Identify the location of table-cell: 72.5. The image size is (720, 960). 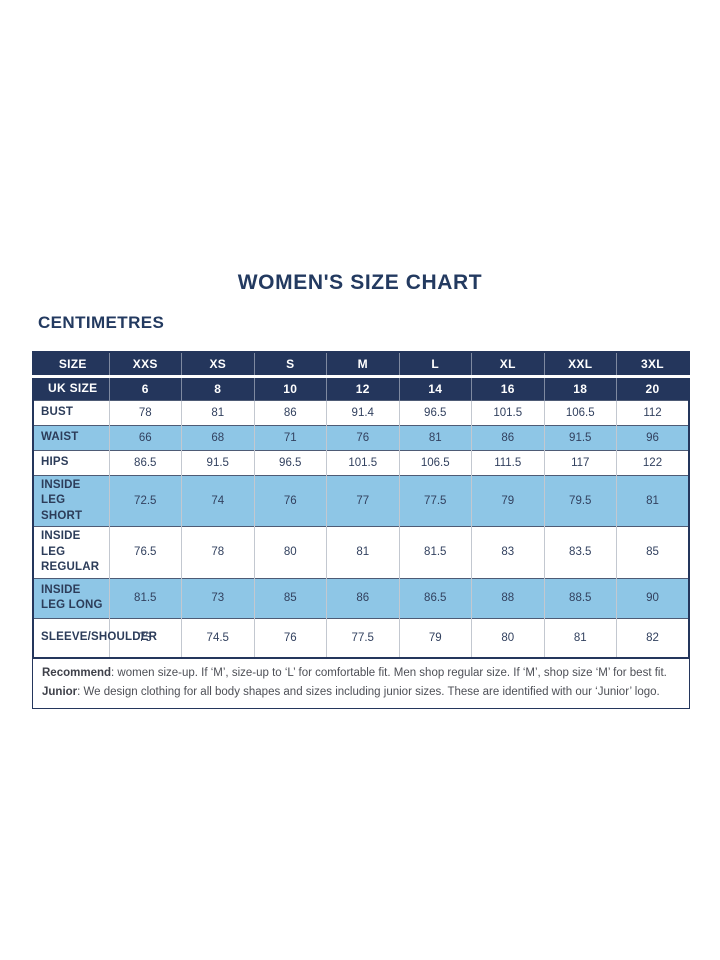
(145, 500).